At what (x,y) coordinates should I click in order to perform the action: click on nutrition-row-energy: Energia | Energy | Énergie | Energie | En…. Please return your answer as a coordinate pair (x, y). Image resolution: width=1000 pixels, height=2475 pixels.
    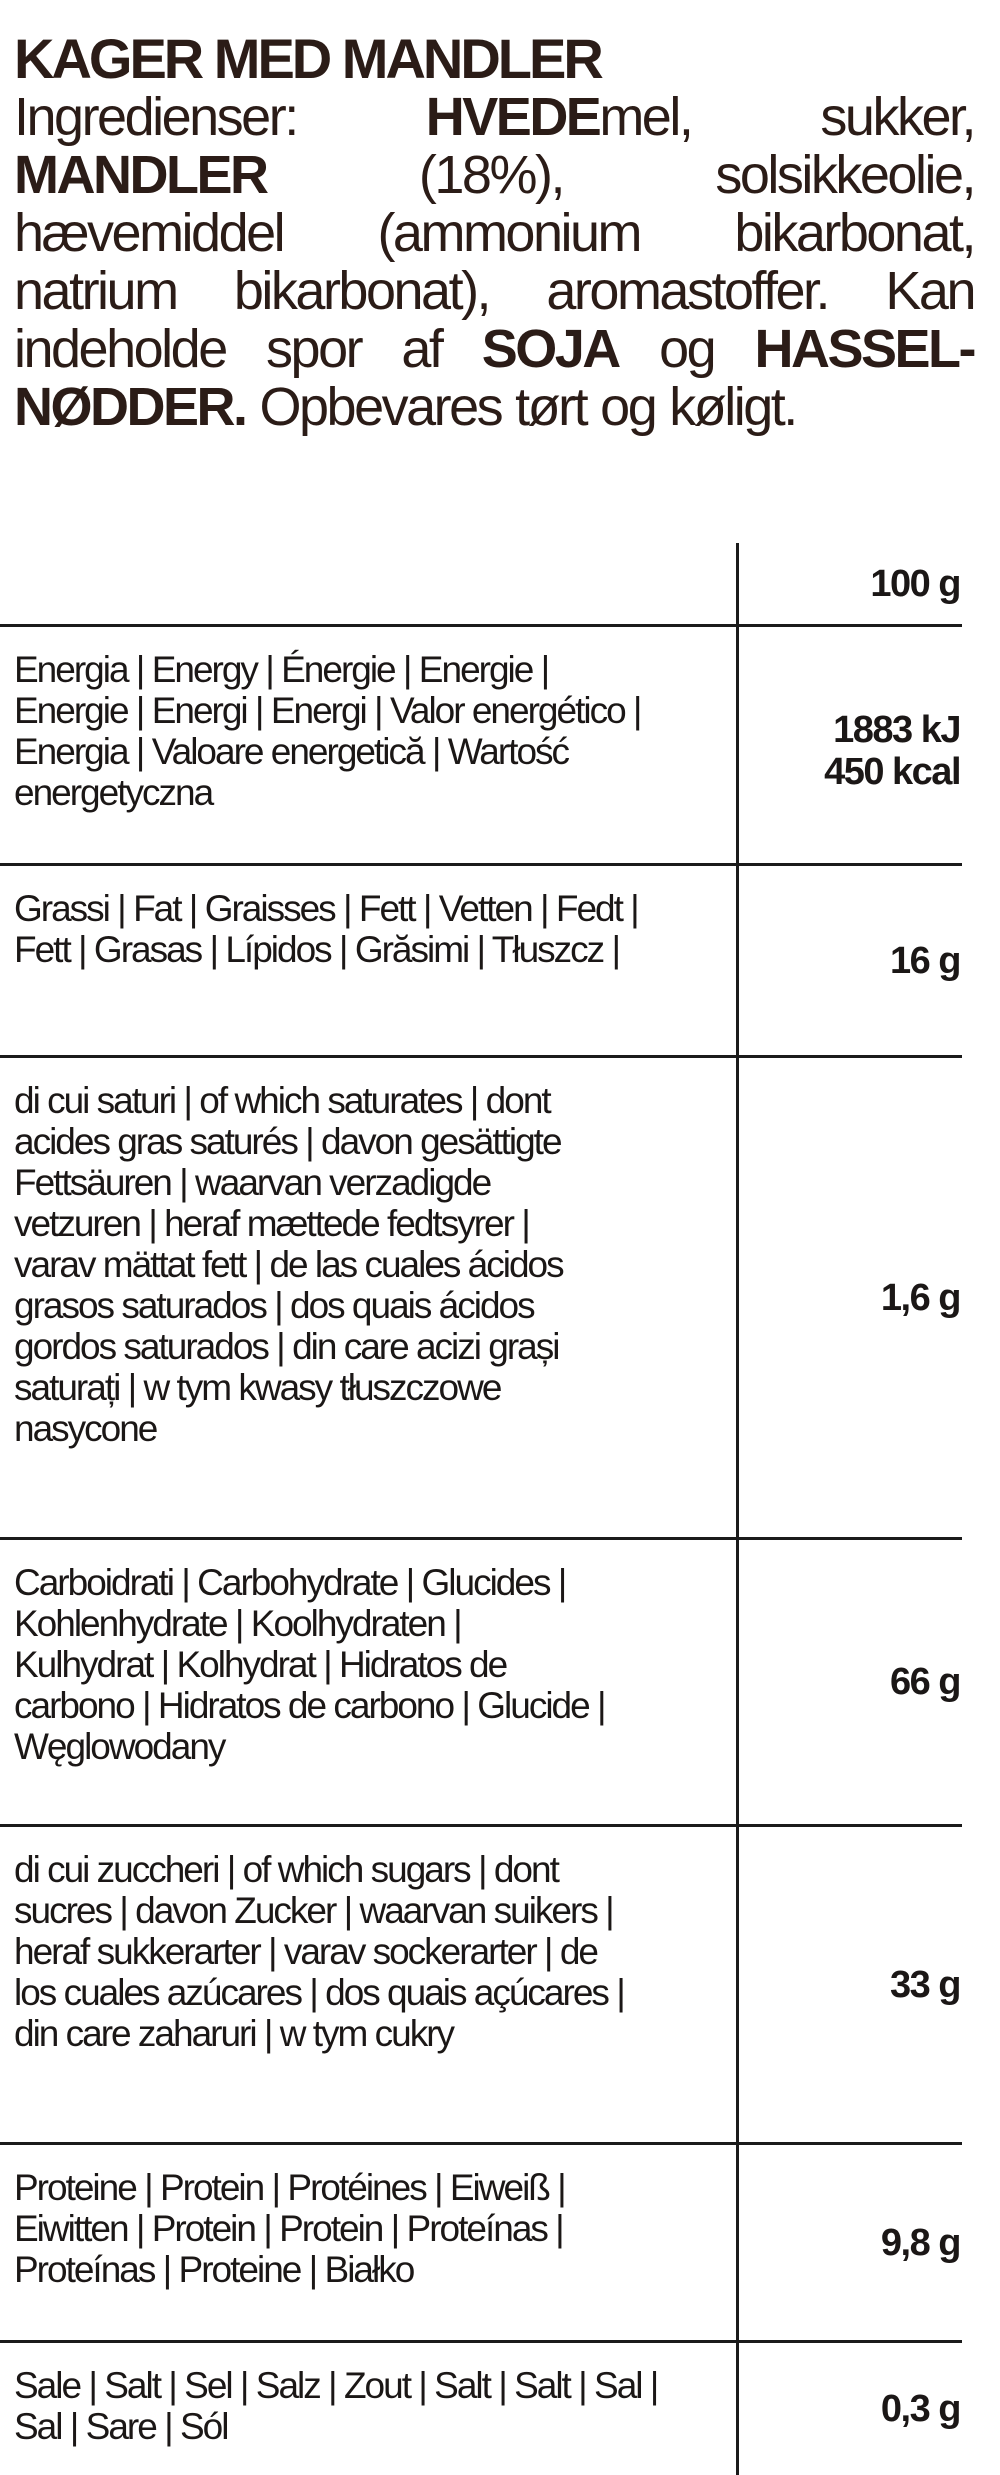
    Looking at the image, I should click on (481, 746).